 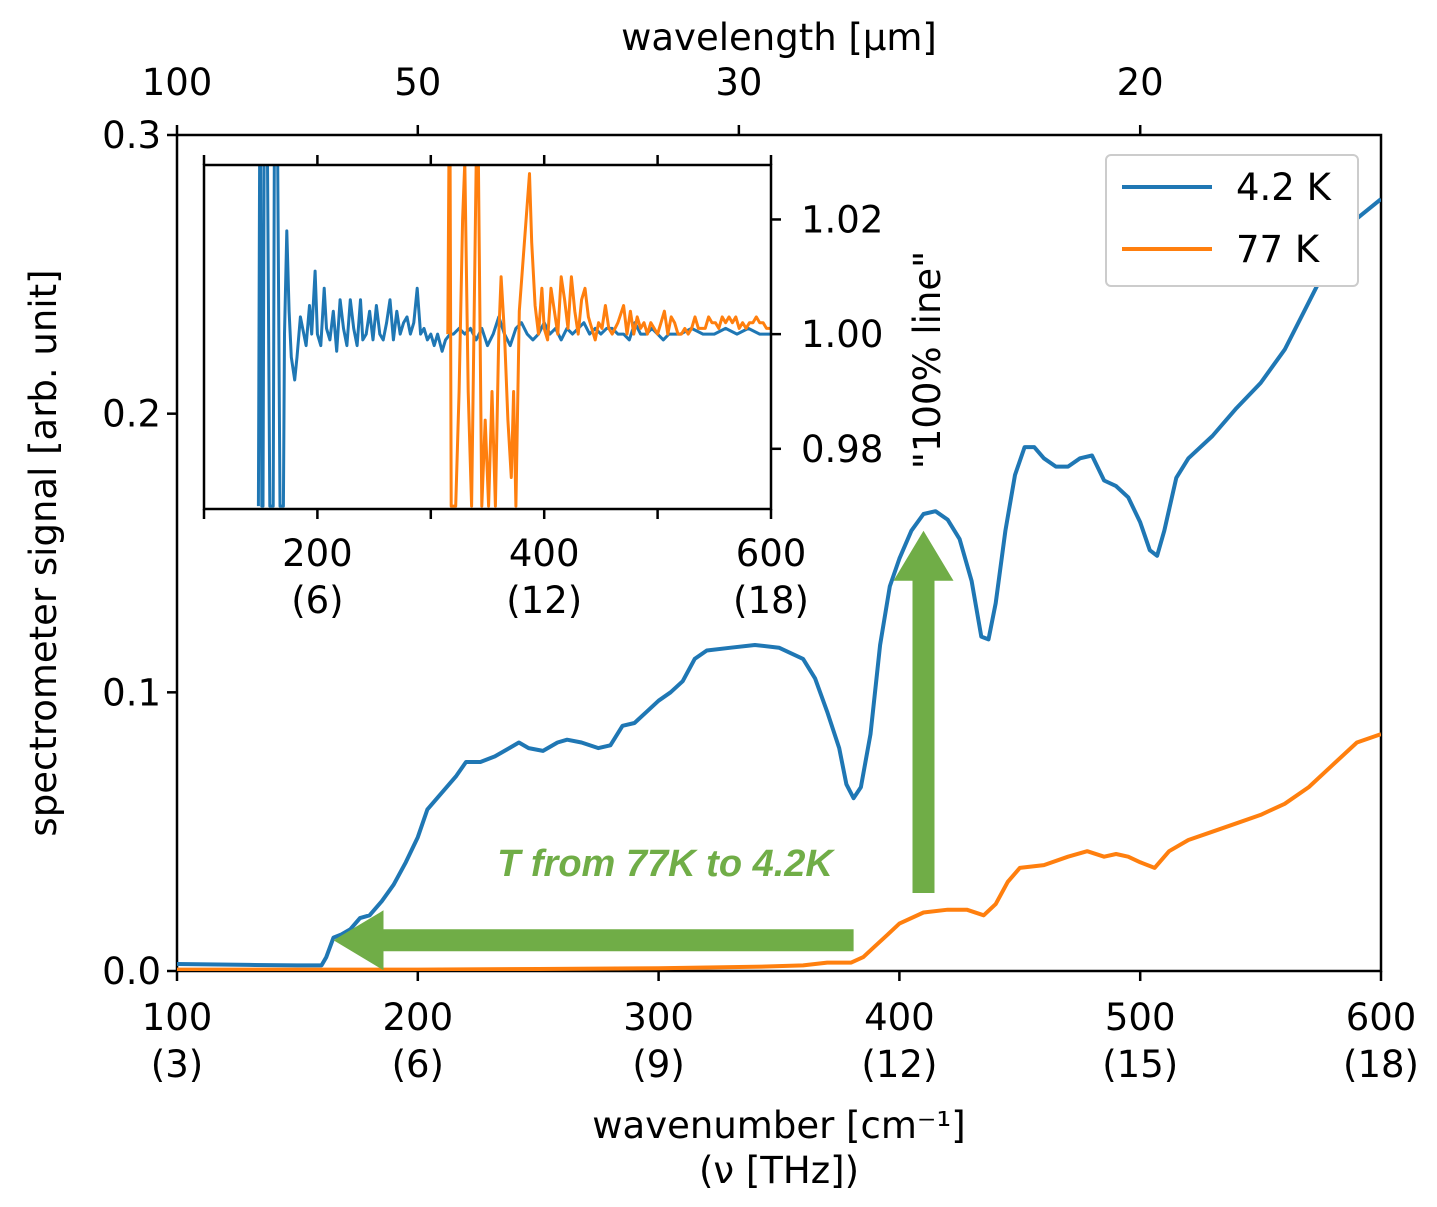 What do you see at coordinates (1278, 249) in the screenshot?
I see `legend-label-77k: 77 K` at bounding box center [1278, 249].